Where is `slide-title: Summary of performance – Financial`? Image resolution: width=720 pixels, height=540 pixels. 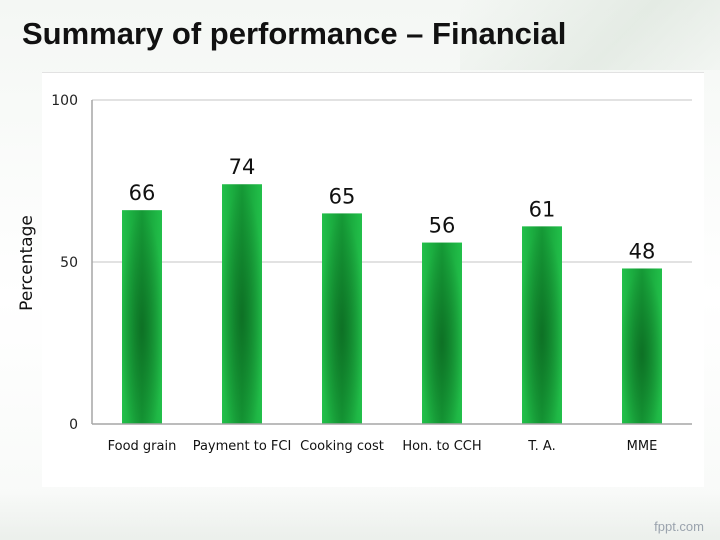
slide-title: Summary of performance – Financial is located at coordinates (294, 33).